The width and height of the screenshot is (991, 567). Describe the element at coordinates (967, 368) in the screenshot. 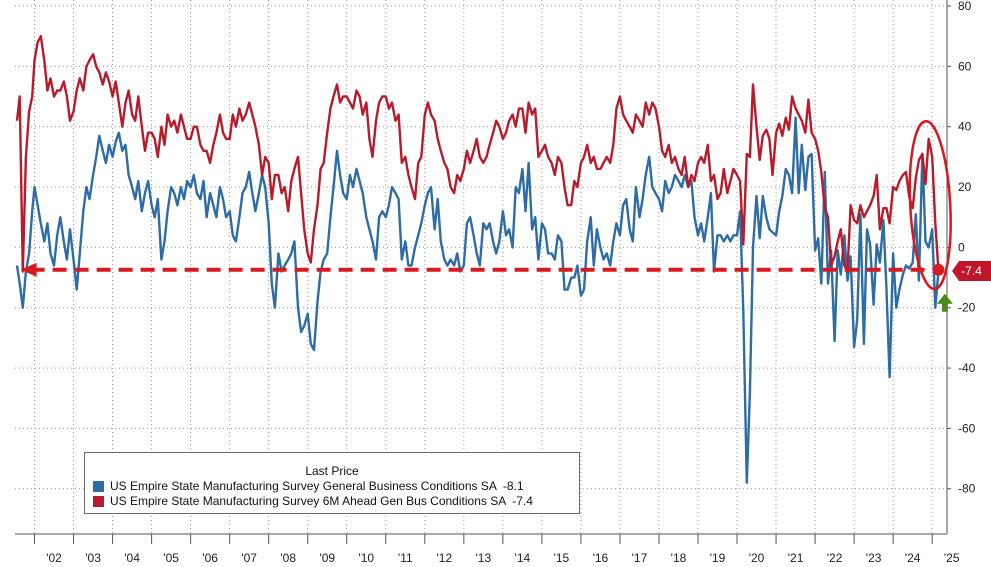

I see `y-tick-label: -40` at that location.